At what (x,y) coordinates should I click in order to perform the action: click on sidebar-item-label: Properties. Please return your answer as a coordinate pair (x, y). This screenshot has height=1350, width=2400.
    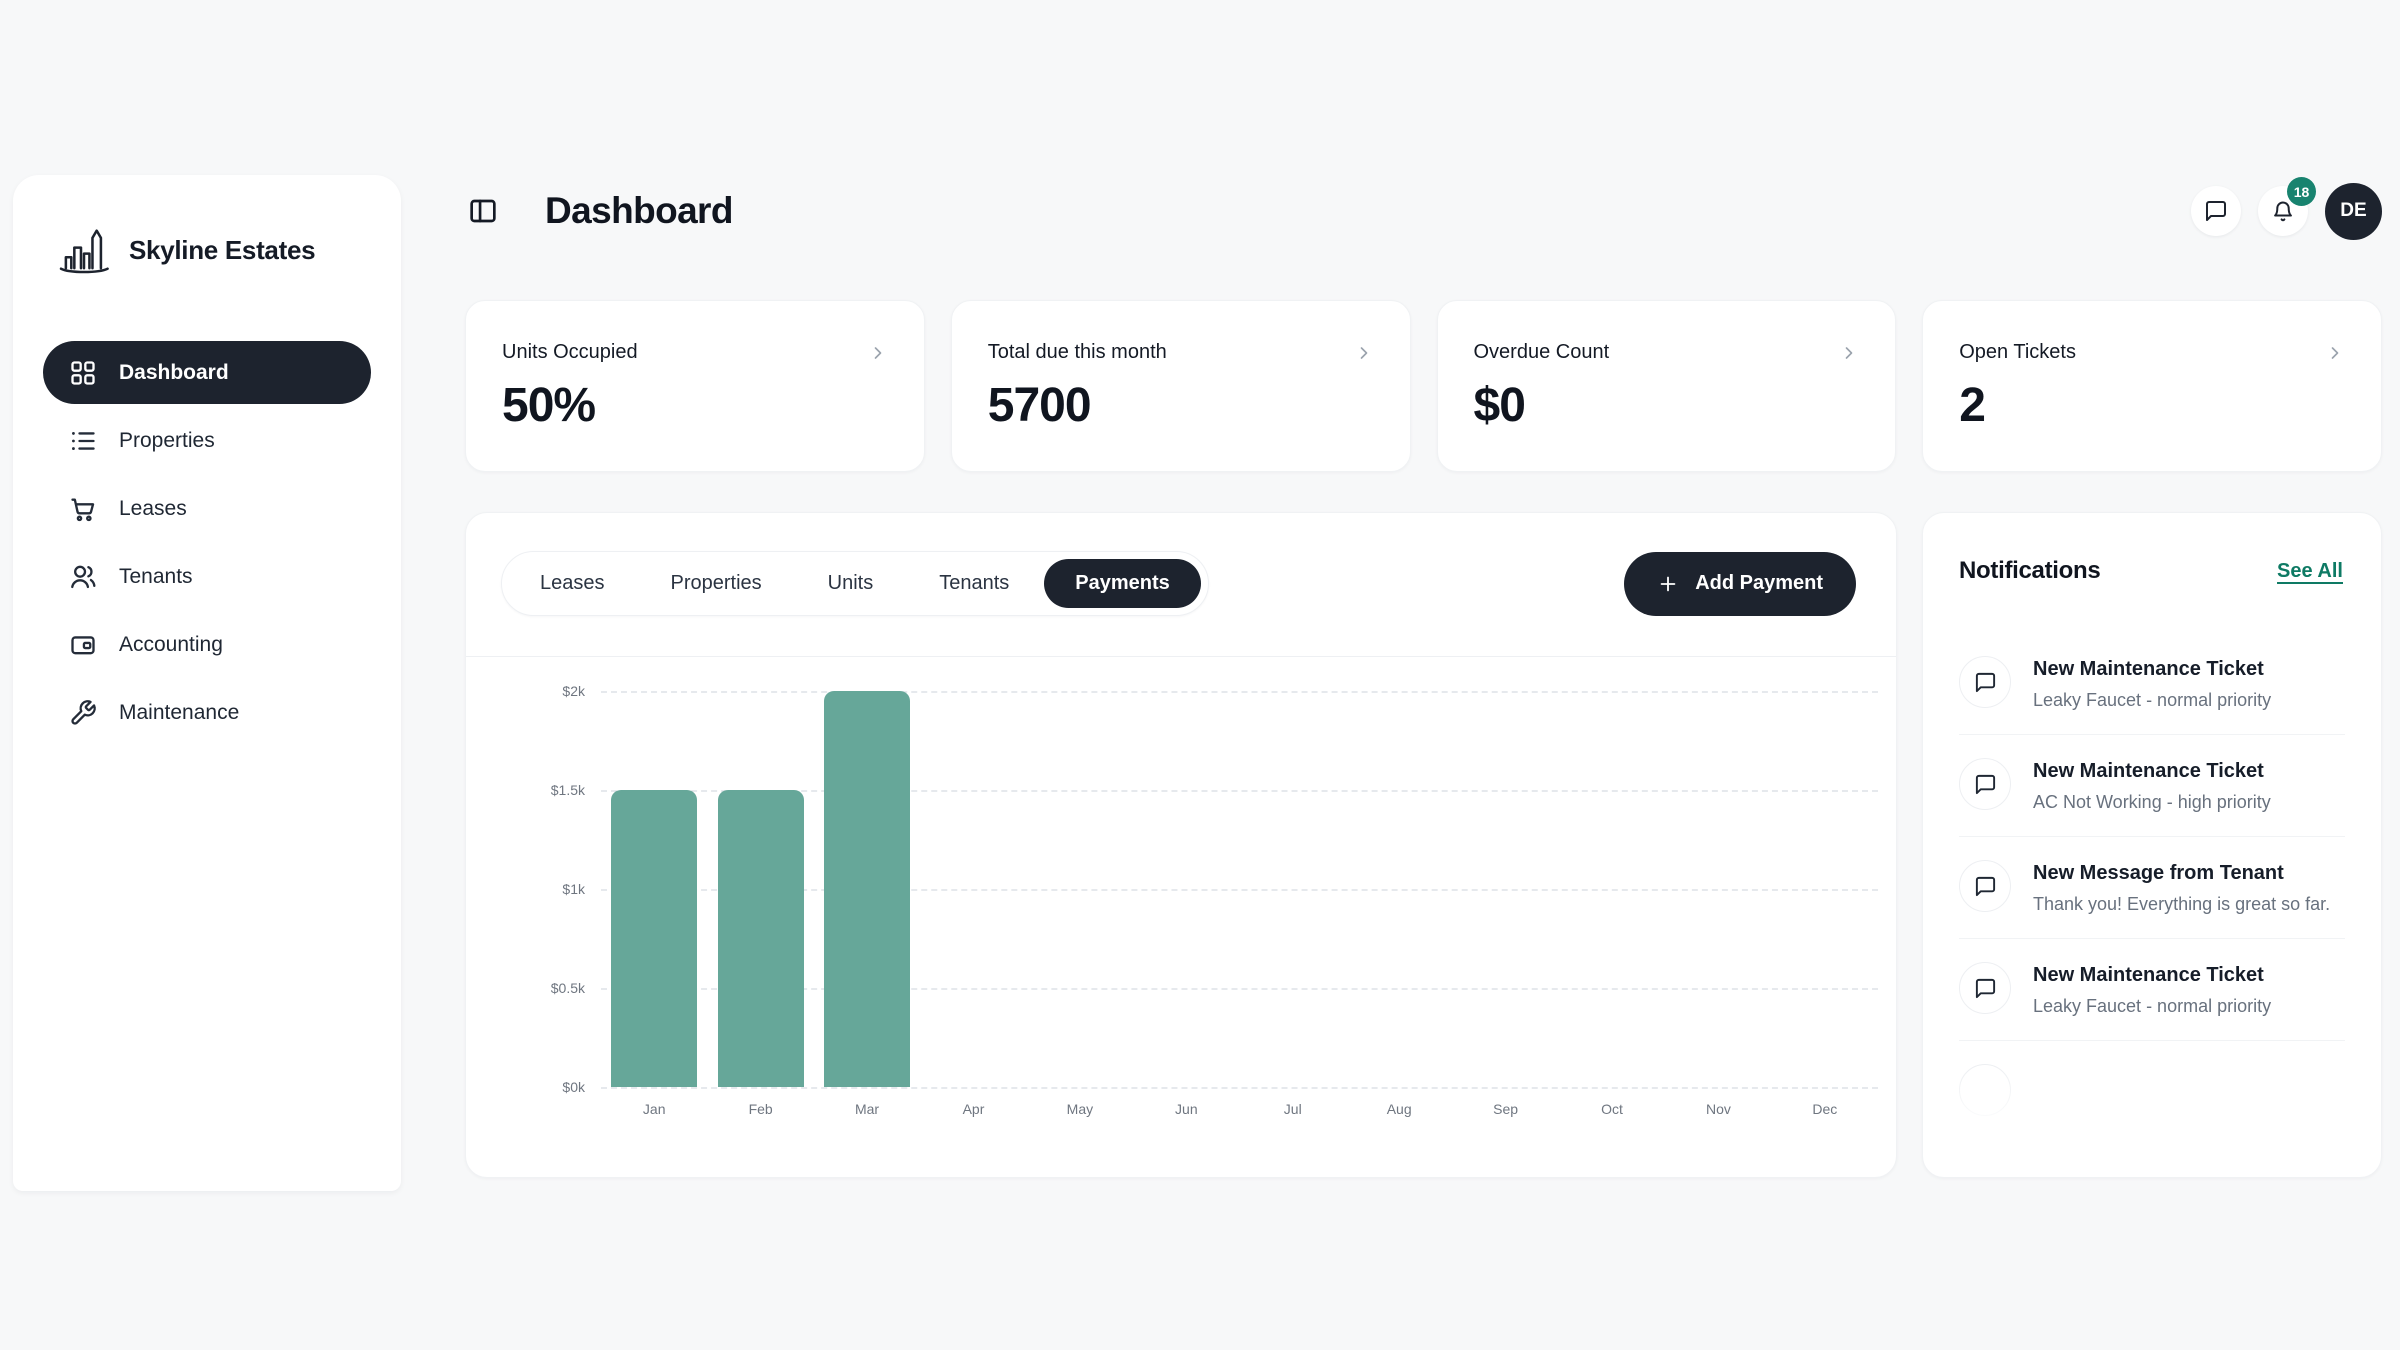
    Looking at the image, I should click on (167, 440).